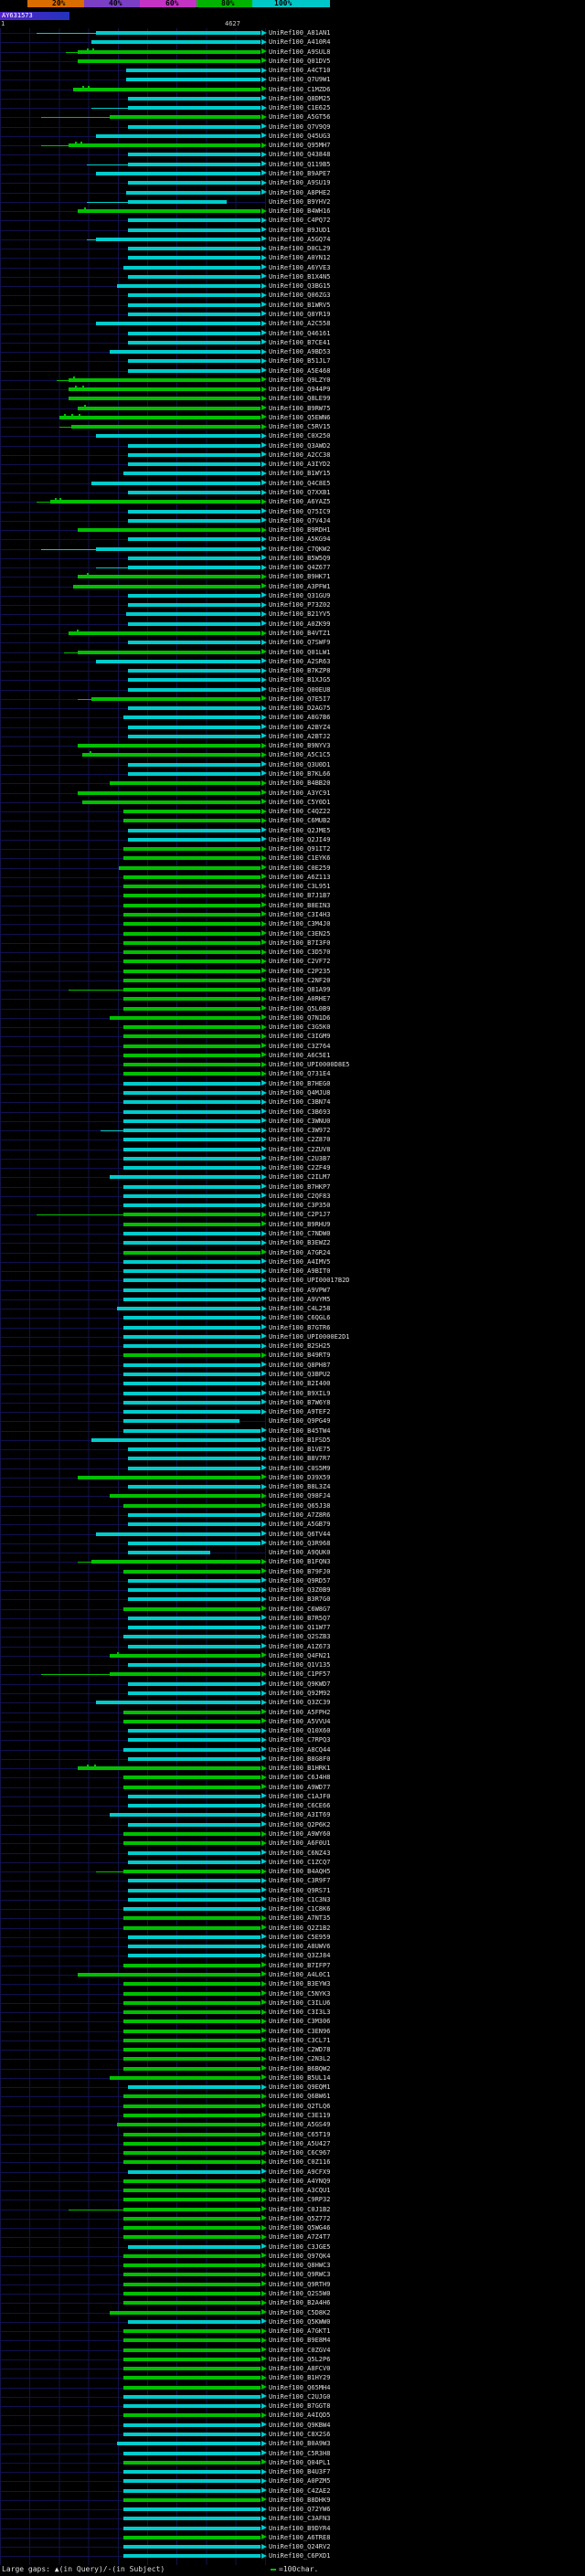 The height and width of the screenshot is (2576, 585). Describe the element at coordinates (300, 2209) in the screenshot. I see `hit-label: UniRef100_C0J1B2` at that location.